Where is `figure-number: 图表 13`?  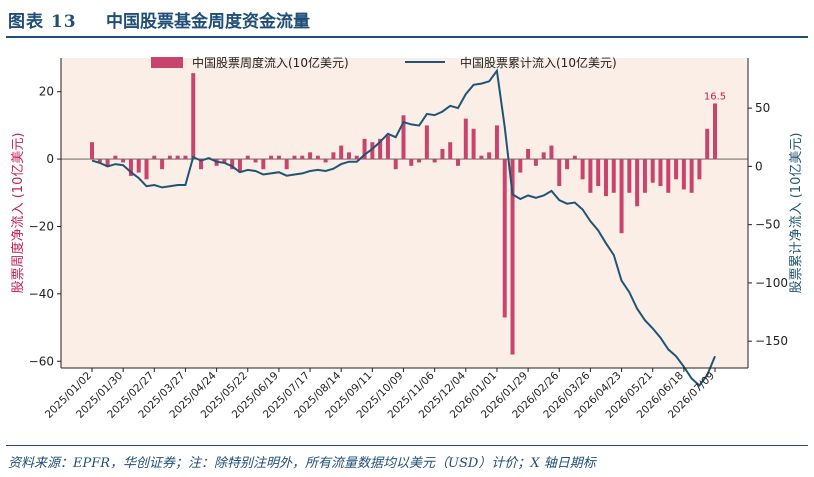 figure-number: 图表 13 is located at coordinates (42, 22).